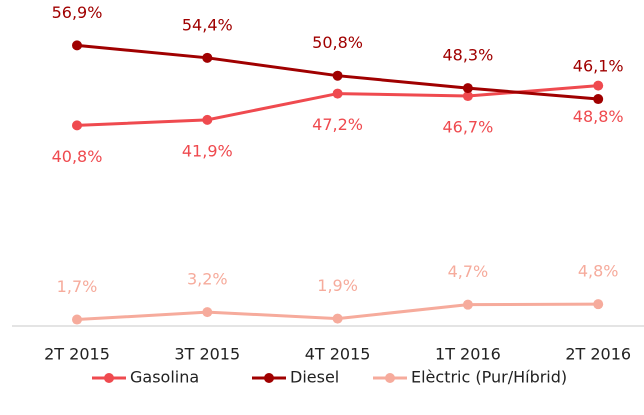 Image resolution: width=644 pixels, height=415 pixels. What do you see at coordinates (164, 377) in the screenshot?
I see `legend-label: Gasolina` at bounding box center [164, 377].